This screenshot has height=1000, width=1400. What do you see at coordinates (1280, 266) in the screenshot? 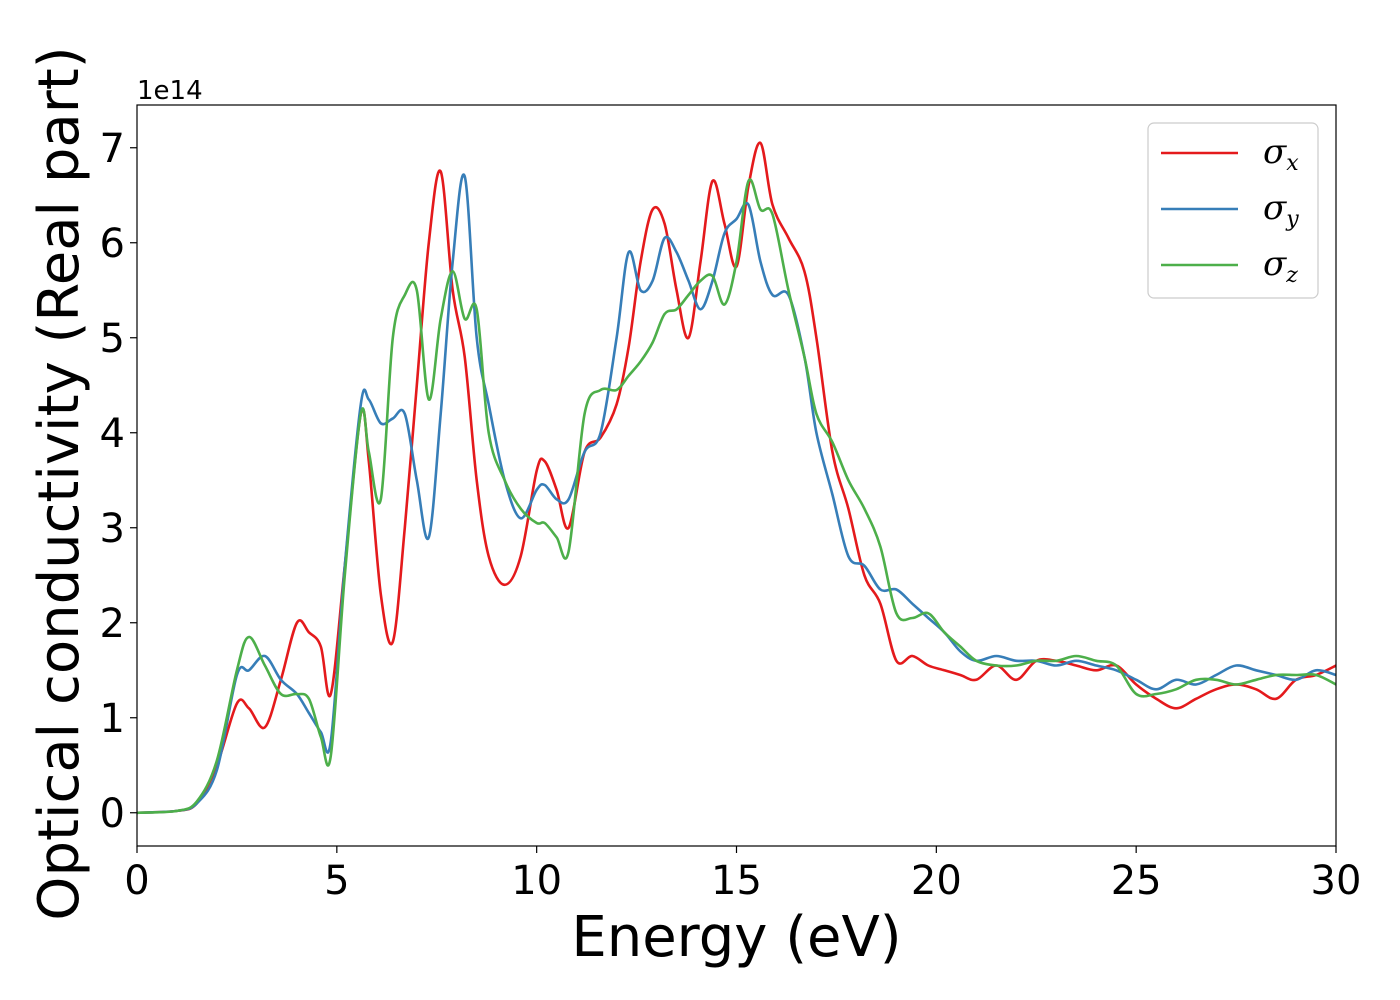
I see `legend-entry: σz` at bounding box center [1280, 266].